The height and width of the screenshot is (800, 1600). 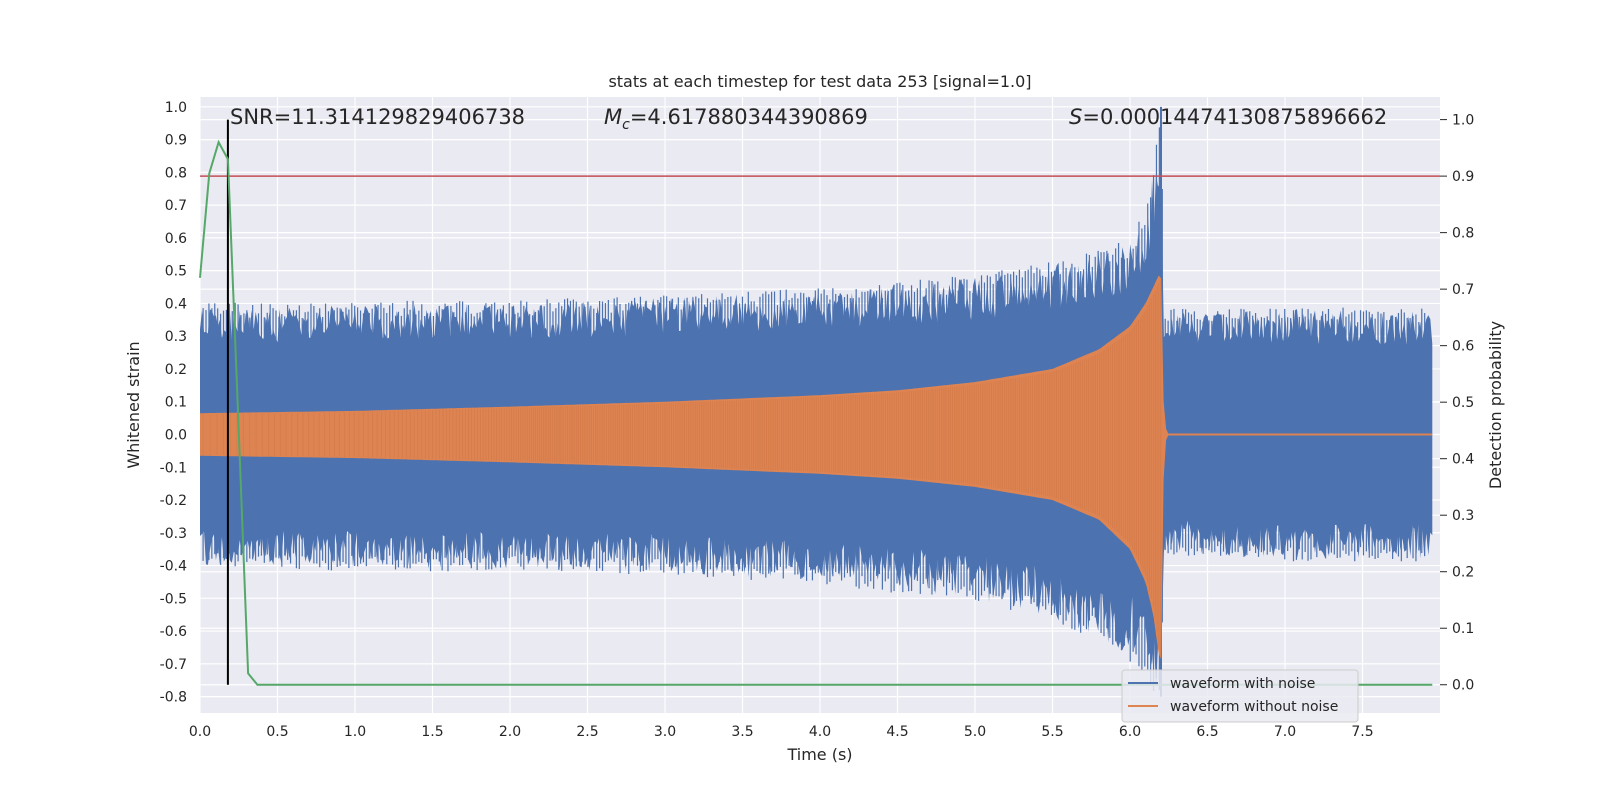 What do you see at coordinates (173, 567) in the screenshot?
I see `left-y-tick-label: -0.4` at bounding box center [173, 567].